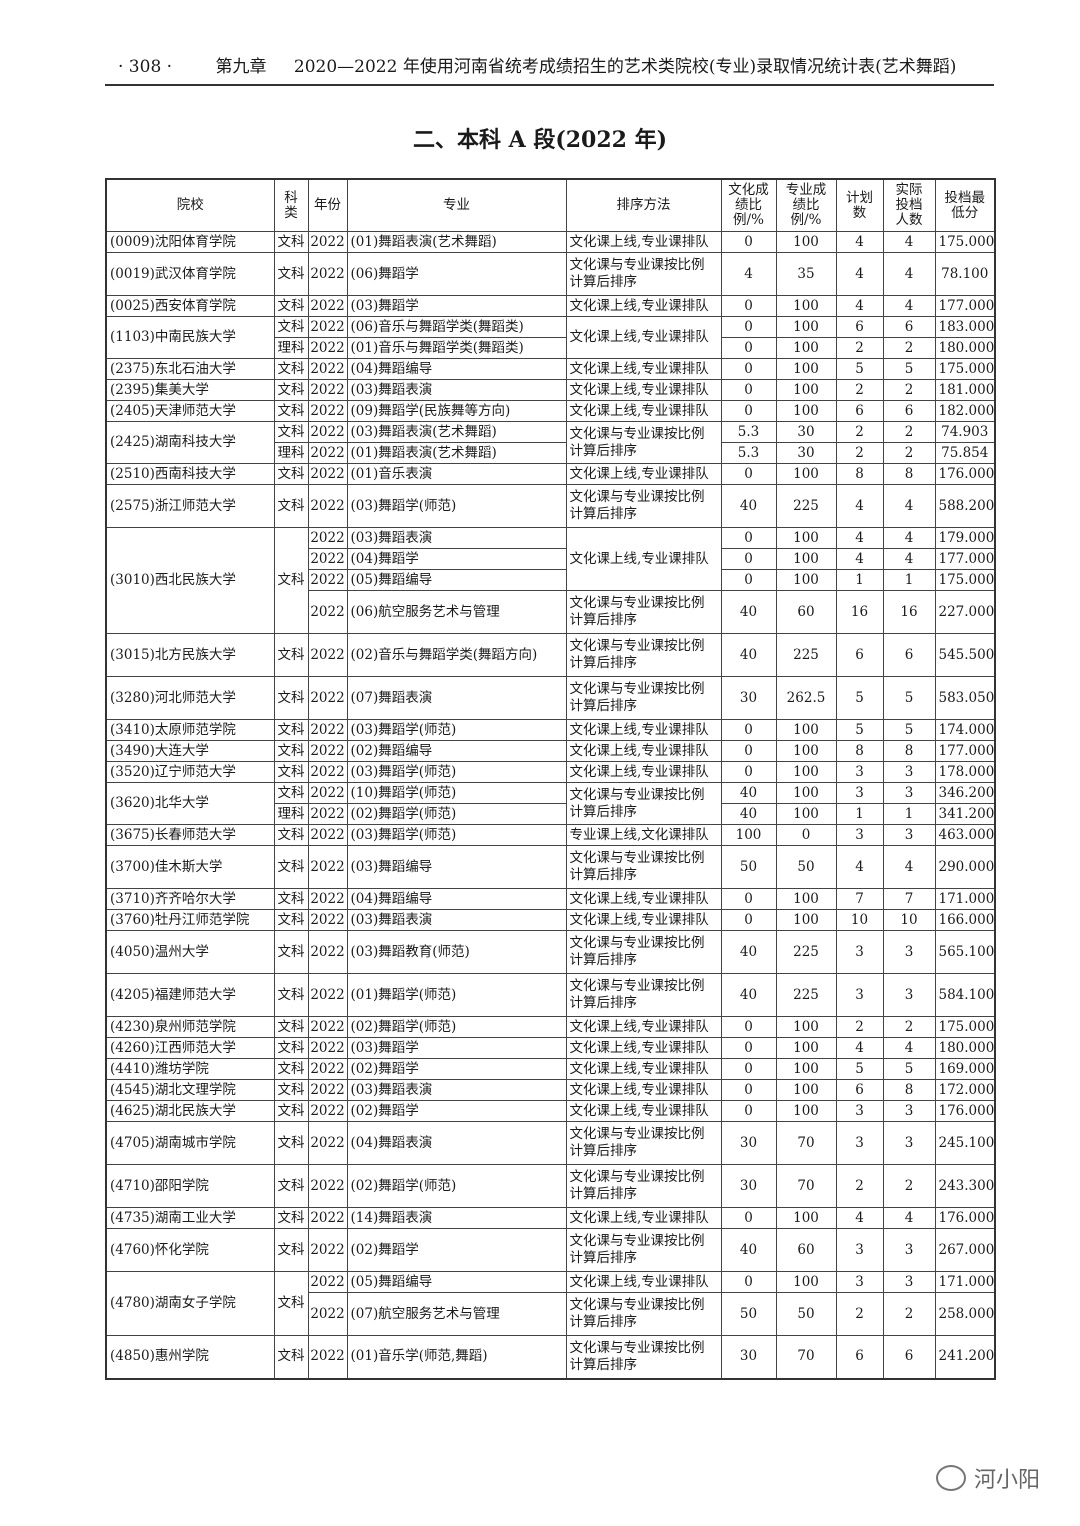  What do you see at coordinates (965, 730) in the screenshot?
I see `cell-min-score: 174.000` at bounding box center [965, 730].